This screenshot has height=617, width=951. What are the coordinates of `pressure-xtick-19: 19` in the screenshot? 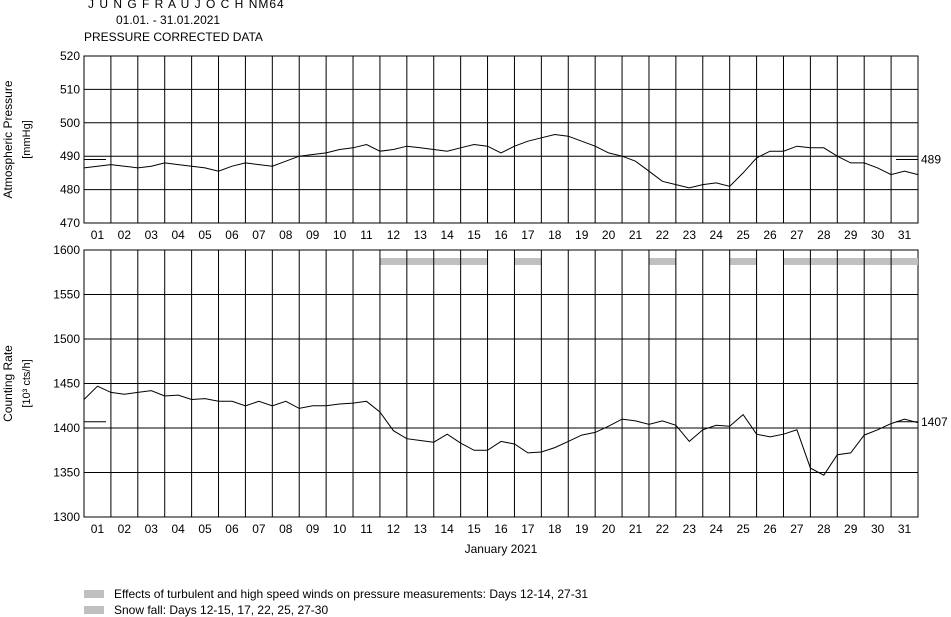 It's located at (582, 235).